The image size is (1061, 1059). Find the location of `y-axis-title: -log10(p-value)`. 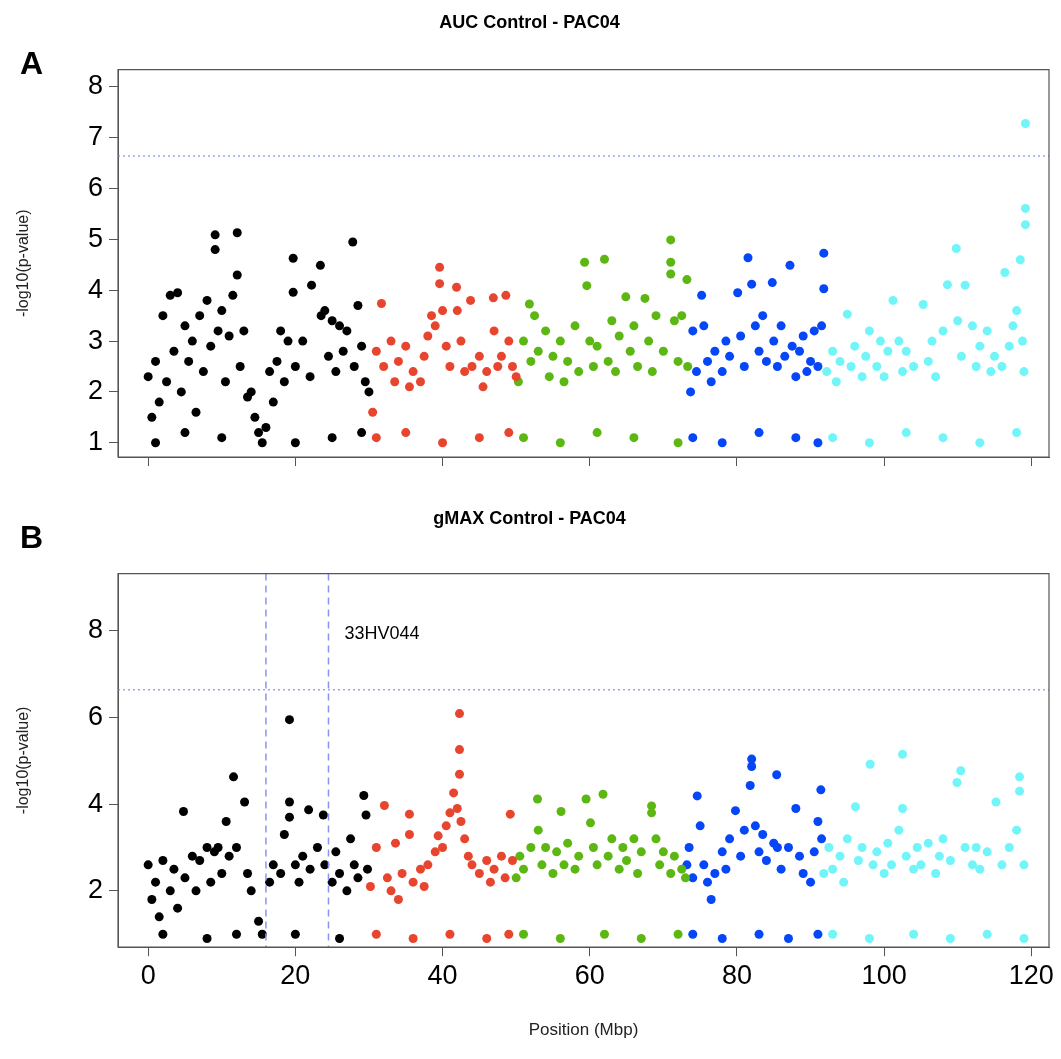

y-axis-title: -log10(p-value) is located at coordinates (23, 760).